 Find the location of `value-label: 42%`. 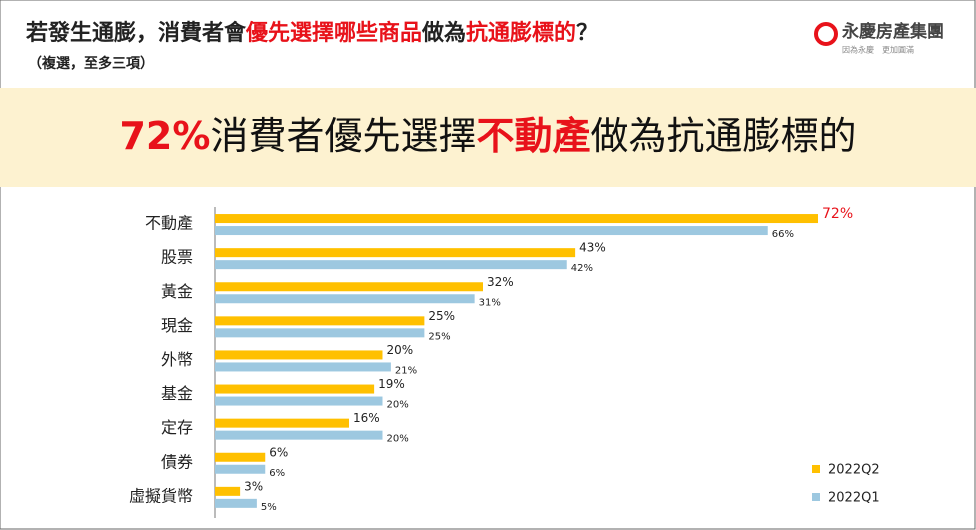

value-label: 42% is located at coordinates (582, 268).